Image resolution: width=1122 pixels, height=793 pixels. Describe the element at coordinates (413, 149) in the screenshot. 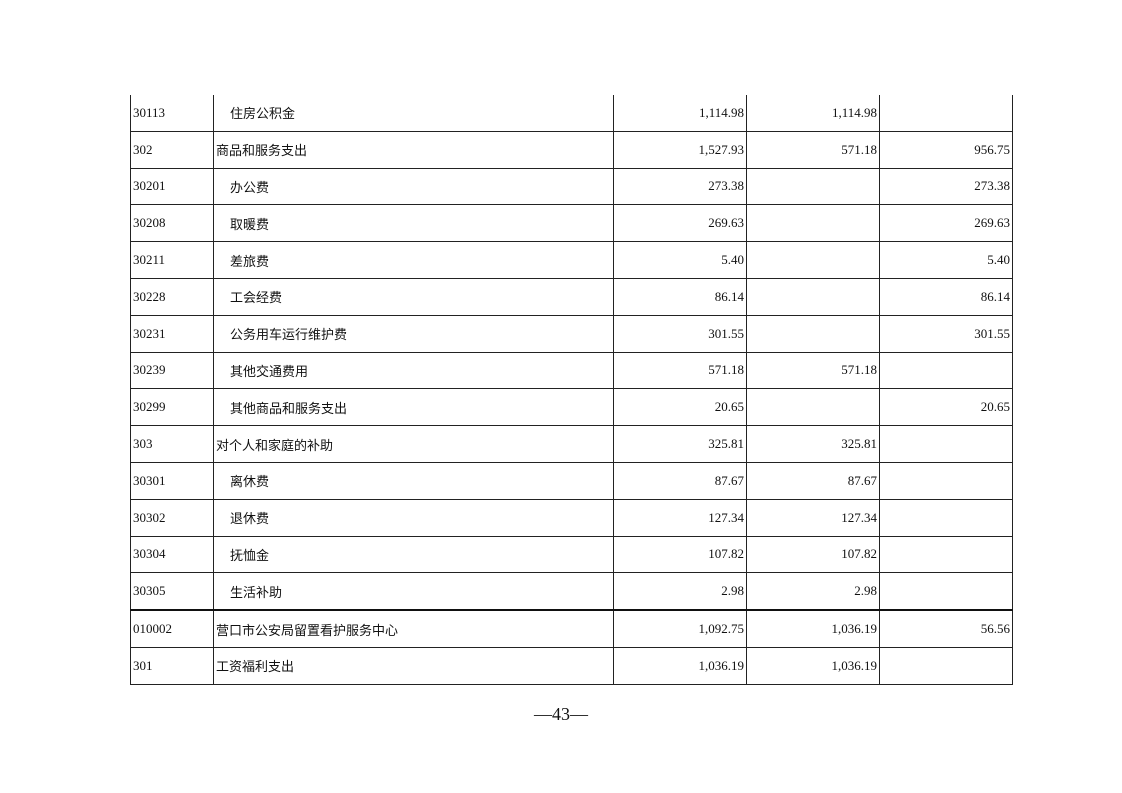

I see `name-cell: 商品和服务支出` at that location.